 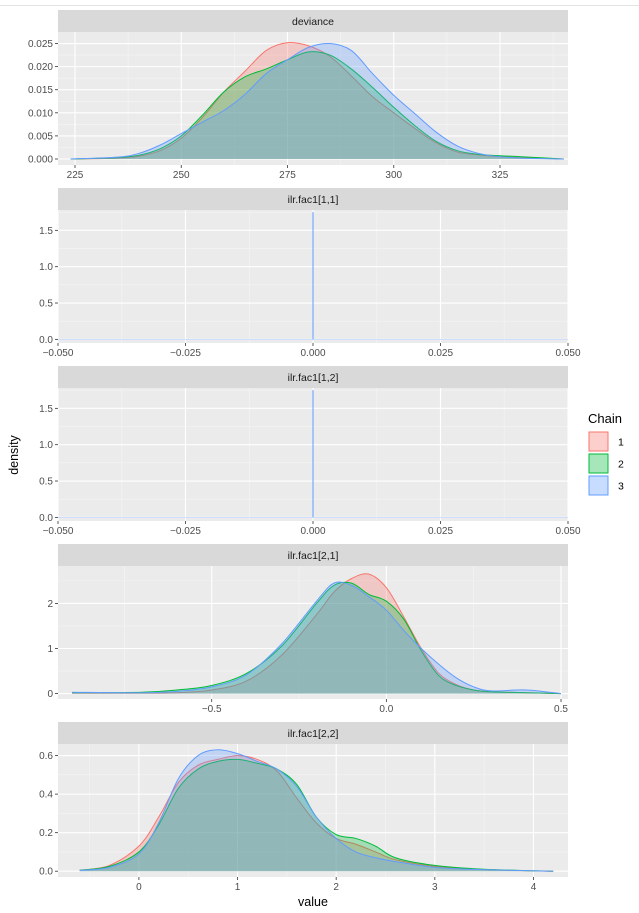 What do you see at coordinates (212, 709) in the screenshot?
I see `x-tick-label: −0.5` at bounding box center [212, 709].